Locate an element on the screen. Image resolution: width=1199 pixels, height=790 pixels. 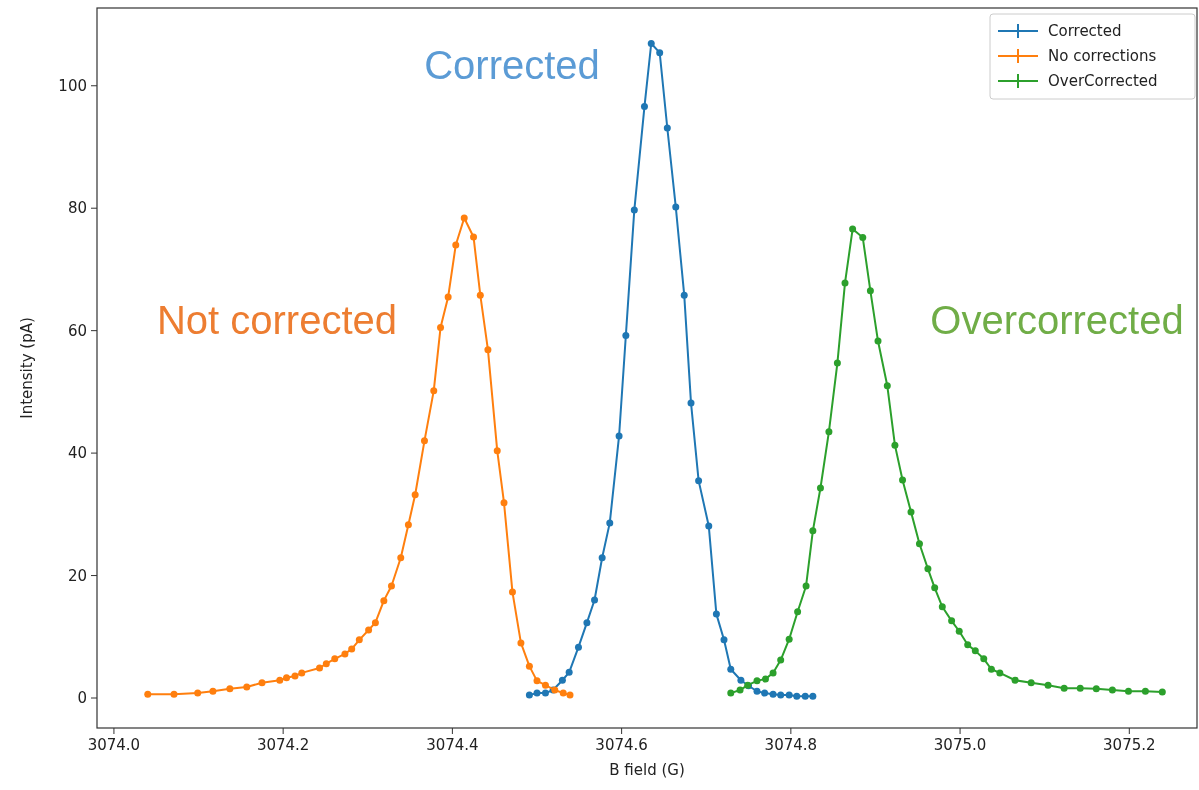
legend-label: OverCorrected is located at coordinates (1103, 81).